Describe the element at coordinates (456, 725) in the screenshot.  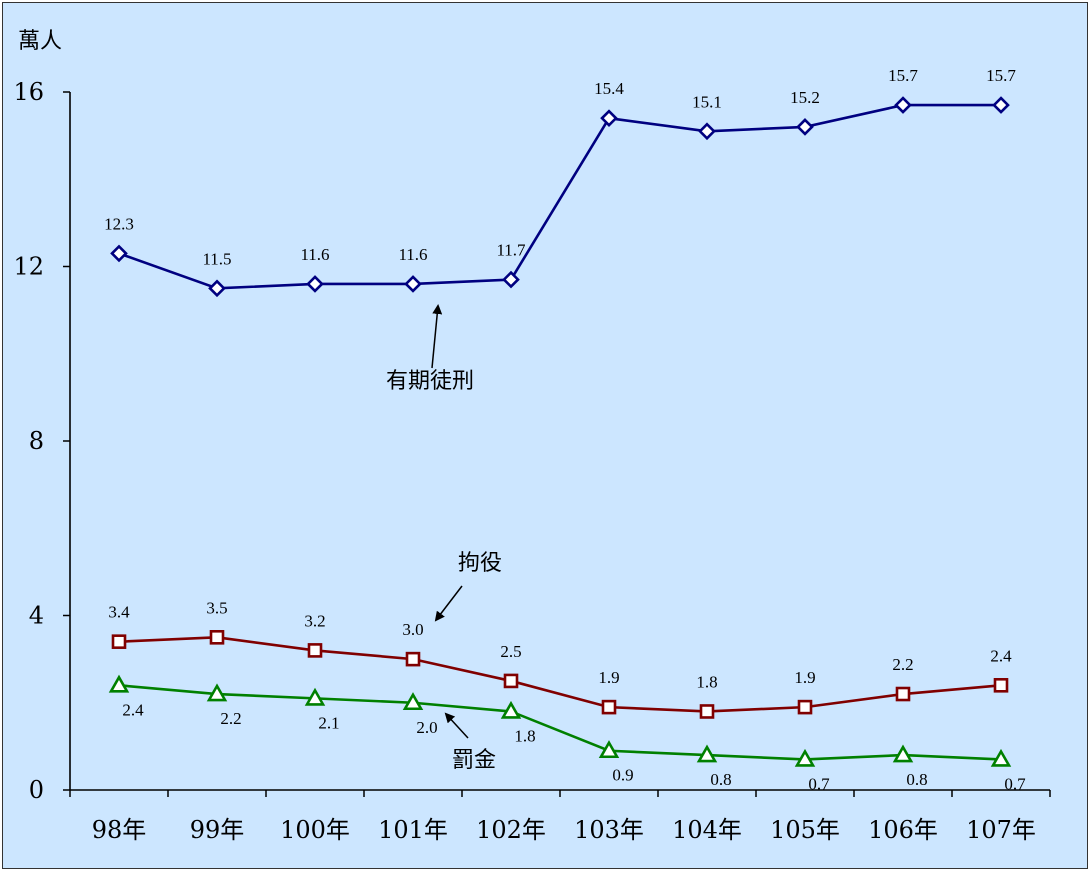
I see `annotation-arrow-fine` at that location.